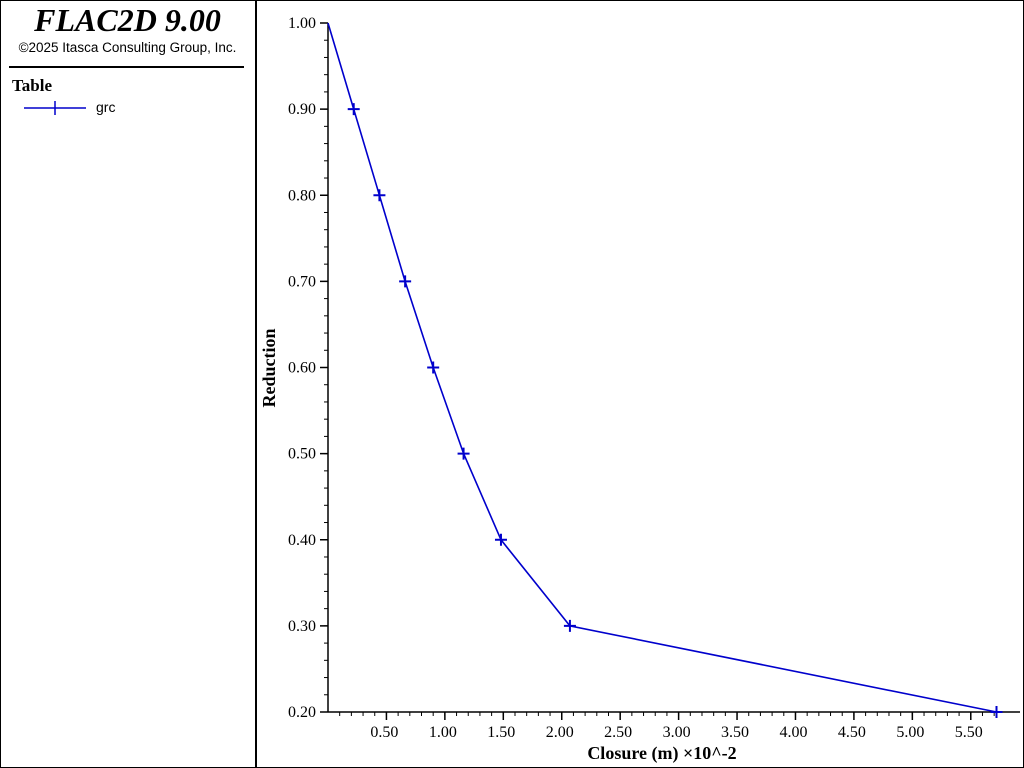 The width and height of the screenshot is (1024, 768). What do you see at coordinates (910, 732) in the screenshot?
I see `x-tick-label: 5.00` at bounding box center [910, 732].